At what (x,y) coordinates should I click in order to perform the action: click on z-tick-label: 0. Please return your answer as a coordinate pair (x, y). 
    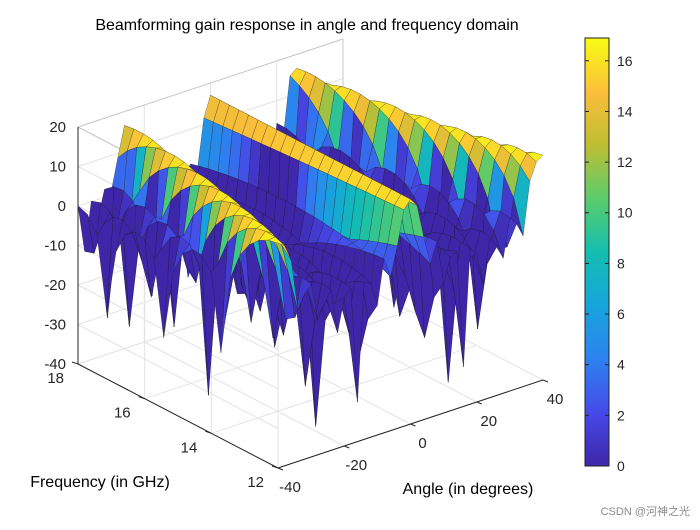
    Looking at the image, I should click on (62, 206).